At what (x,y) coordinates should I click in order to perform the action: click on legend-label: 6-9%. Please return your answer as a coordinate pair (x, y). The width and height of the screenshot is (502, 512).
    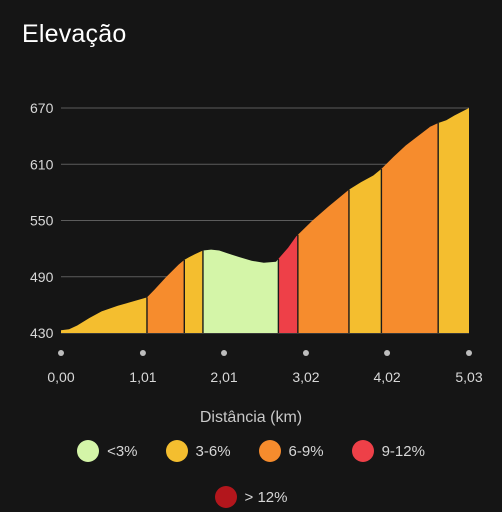
    Looking at the image, I should click on (306, 451).